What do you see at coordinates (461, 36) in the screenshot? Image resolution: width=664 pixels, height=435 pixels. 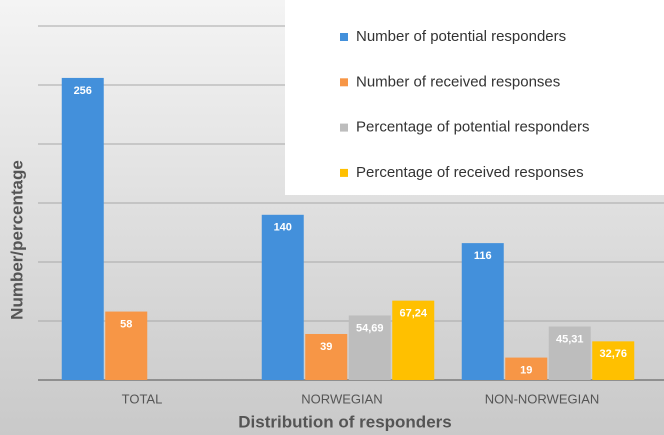 I see `legend-label: Number of potential responders` at bounding box center [461, 36].